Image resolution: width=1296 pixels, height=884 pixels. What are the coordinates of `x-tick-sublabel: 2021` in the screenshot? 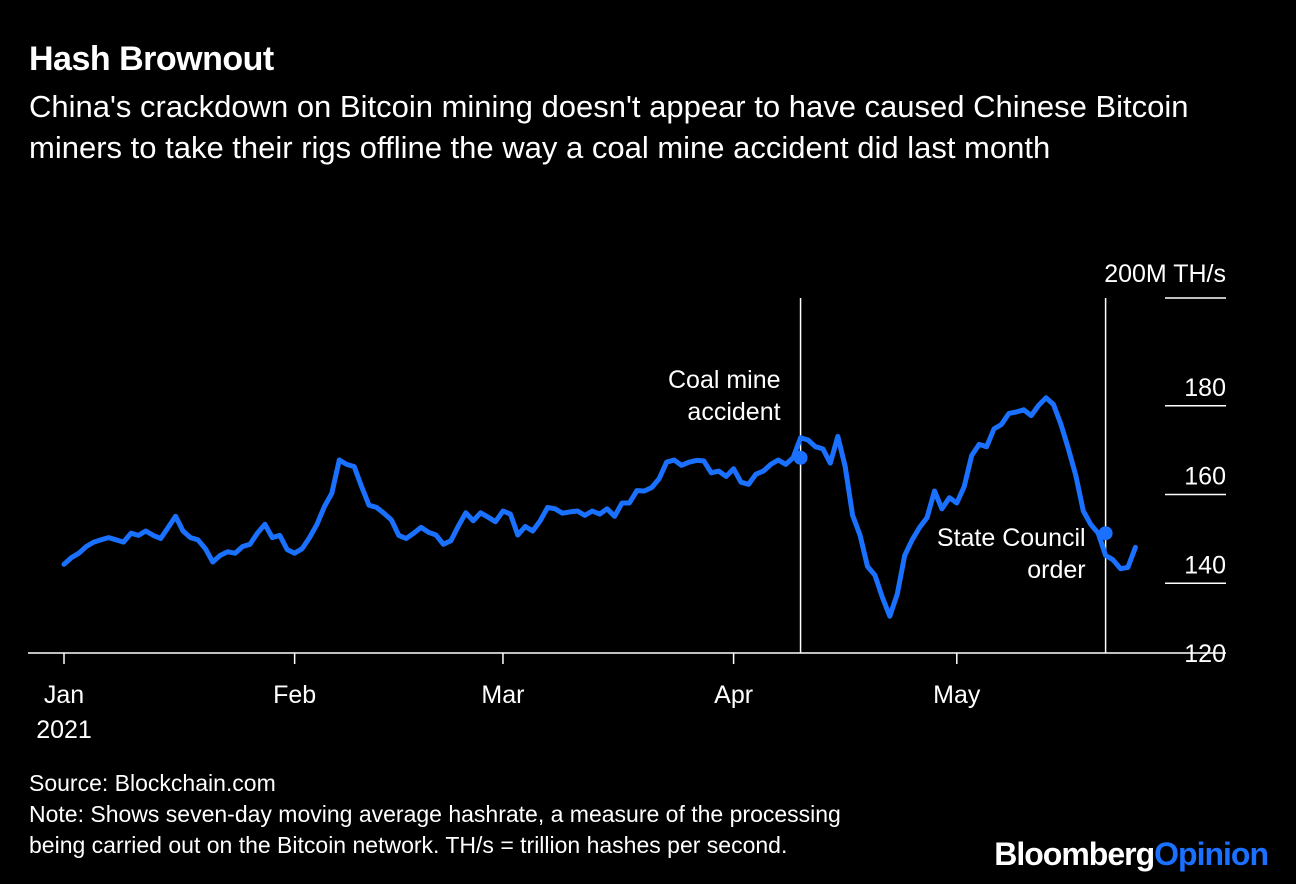 It's located at (64, 730).